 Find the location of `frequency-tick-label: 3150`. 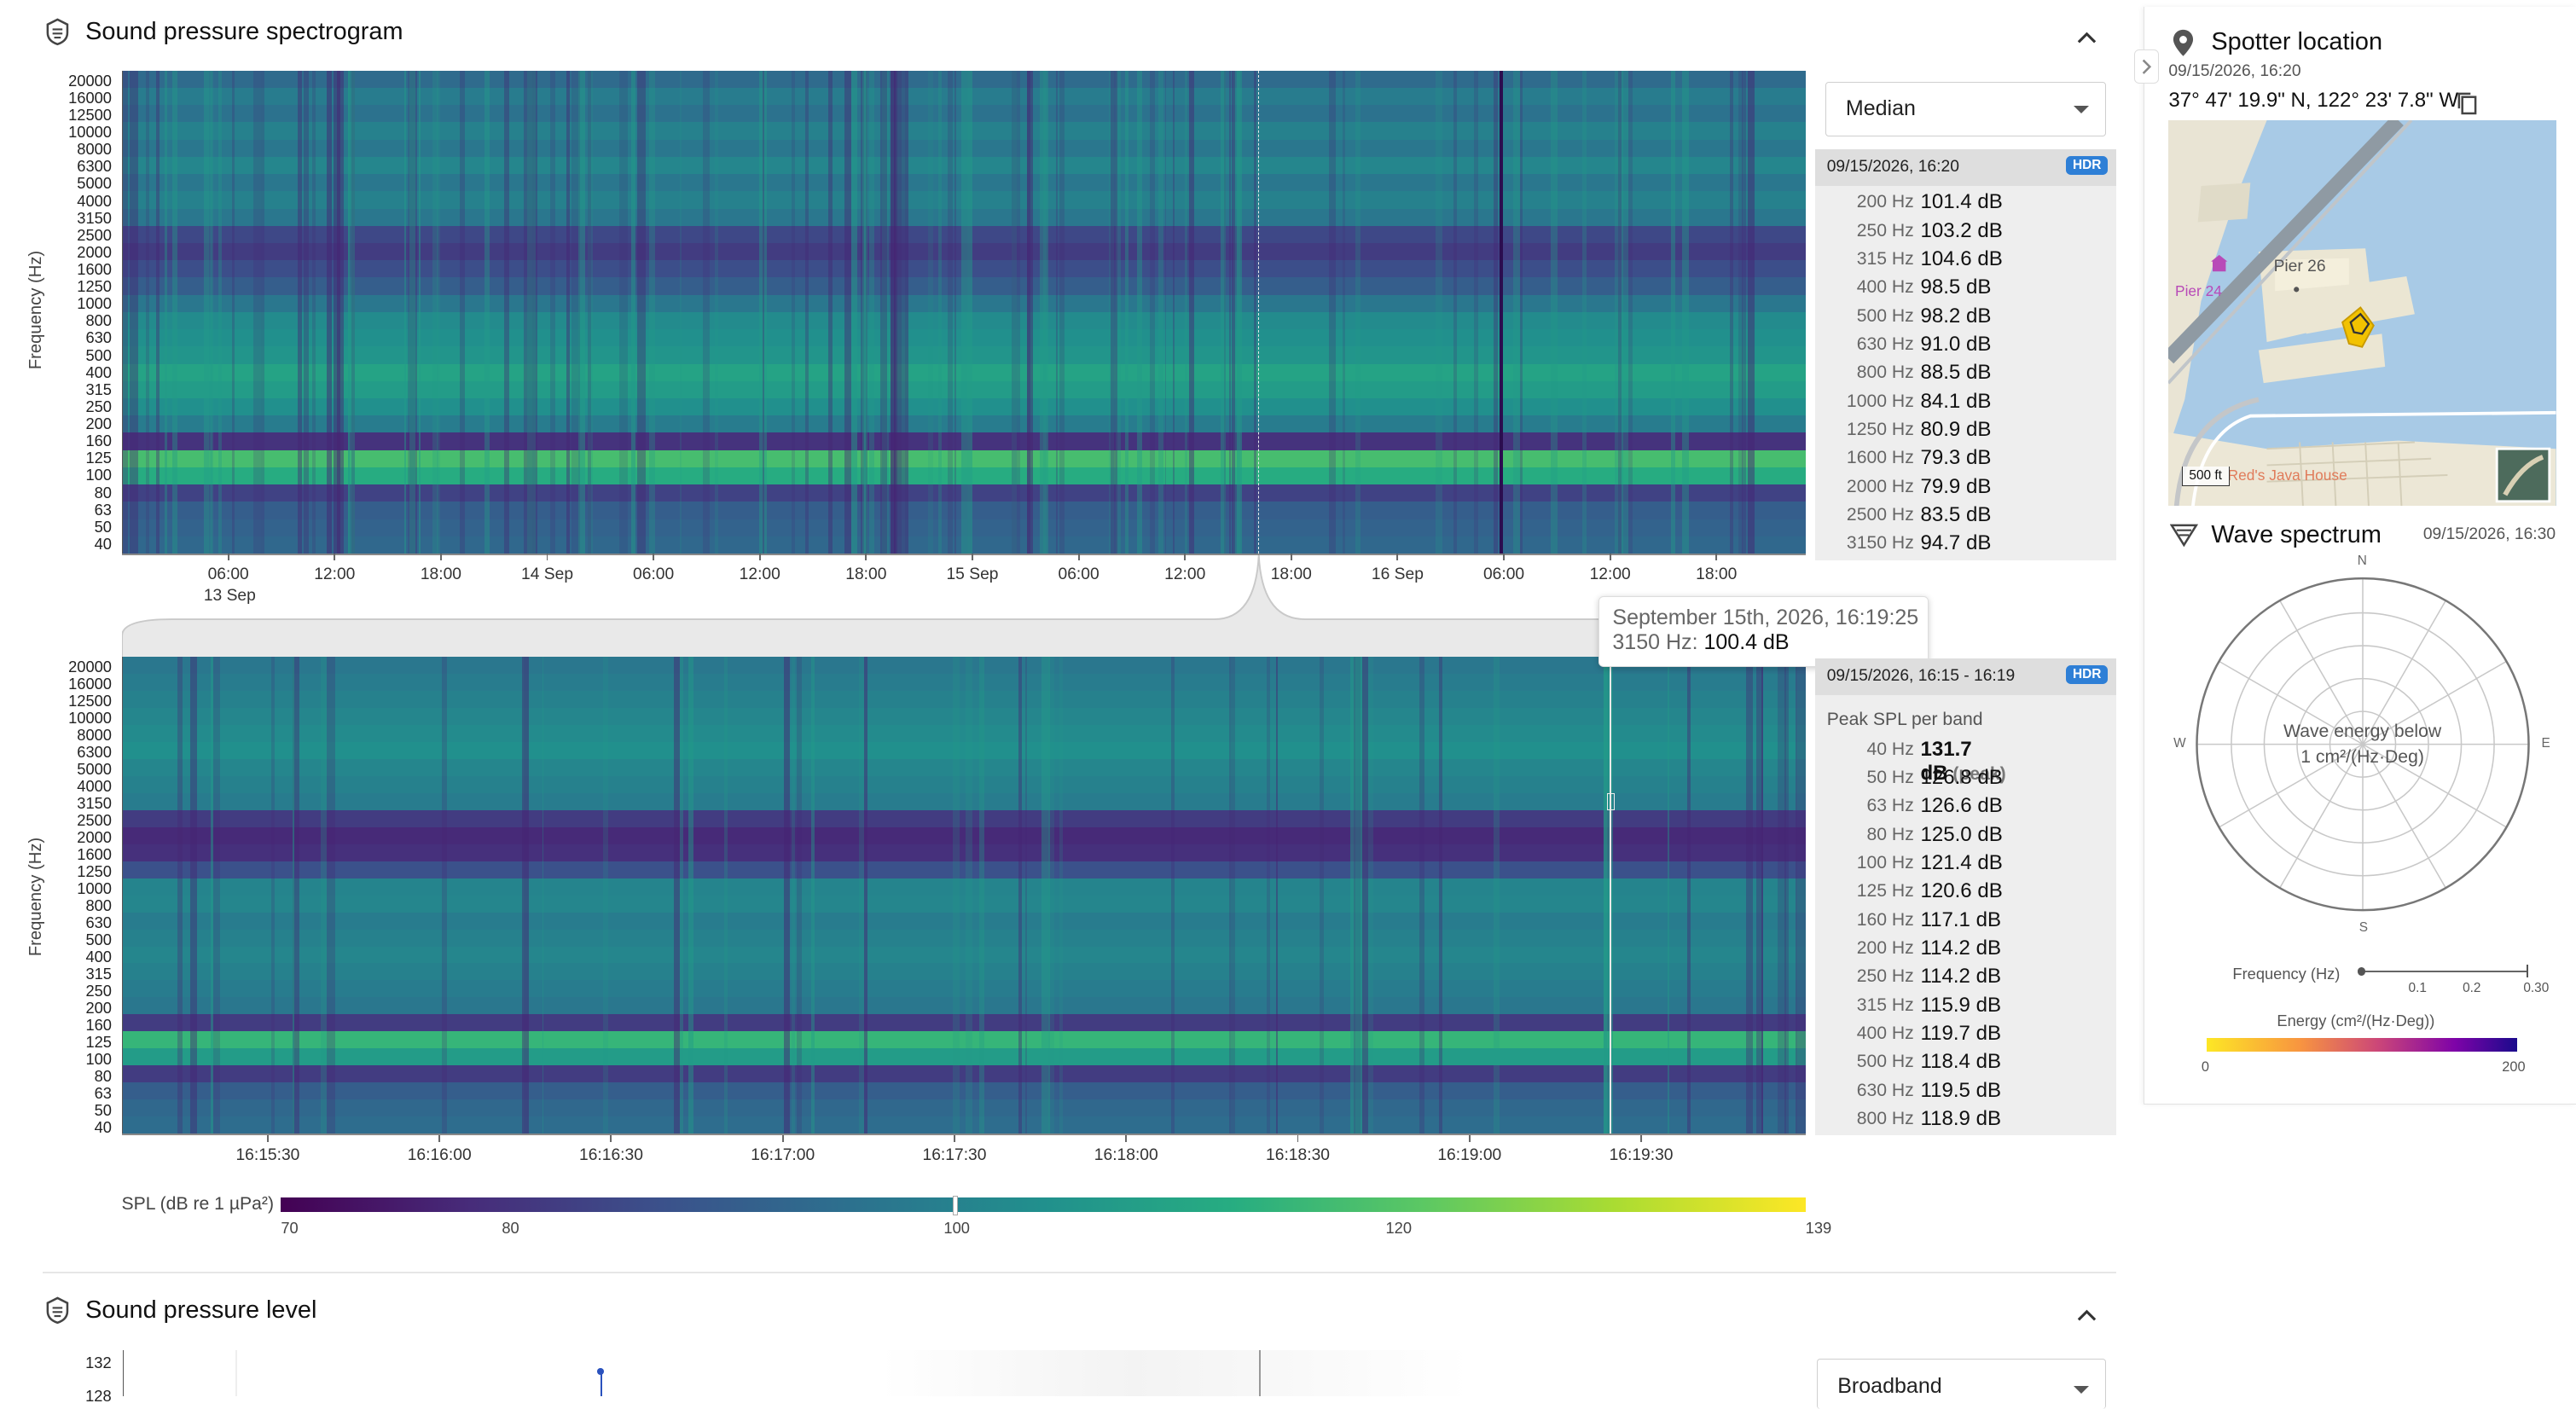

frequency-tick-label: 3150 is located at coordinates (94, 217).